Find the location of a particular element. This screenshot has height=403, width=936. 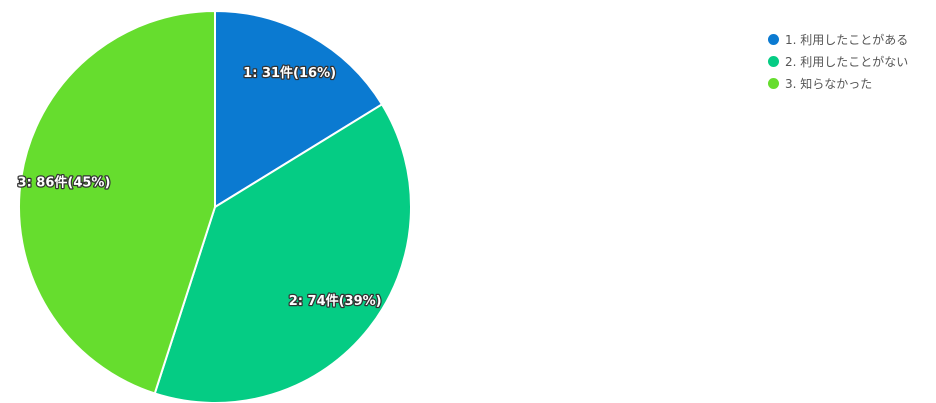

data-label-2: 2: 74件(39%) is located at coordinates (335, 301).